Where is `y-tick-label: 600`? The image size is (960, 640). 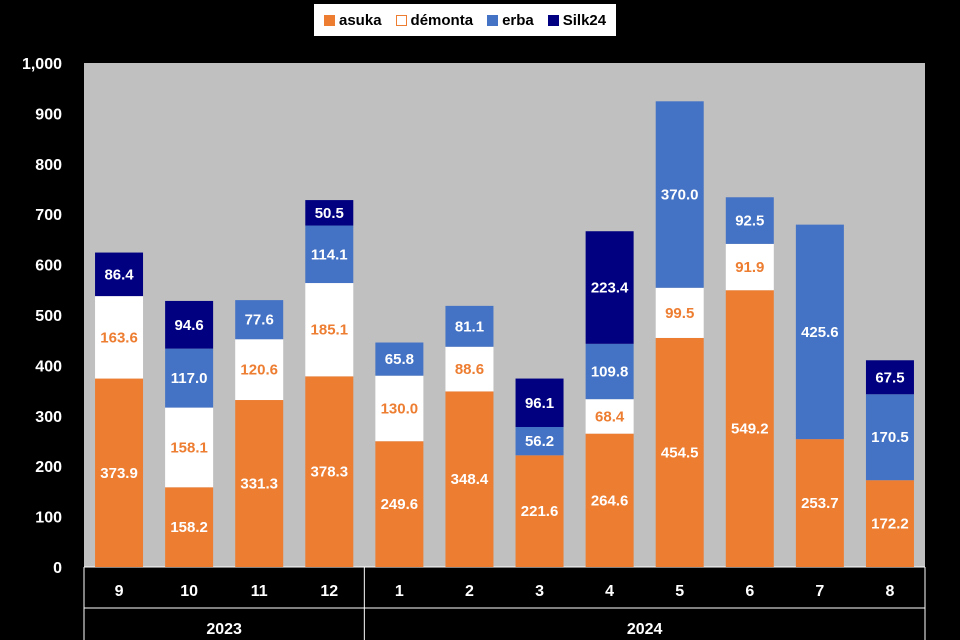 y-tick-label: 600 is located at coordinates (48, 266).